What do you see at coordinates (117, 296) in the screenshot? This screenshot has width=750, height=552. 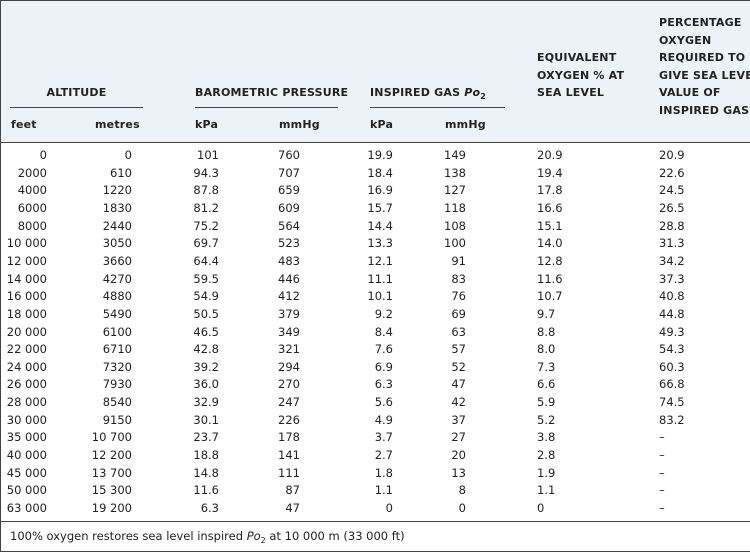 I see `table-cell: 4880` at bounding box center [117, 296].